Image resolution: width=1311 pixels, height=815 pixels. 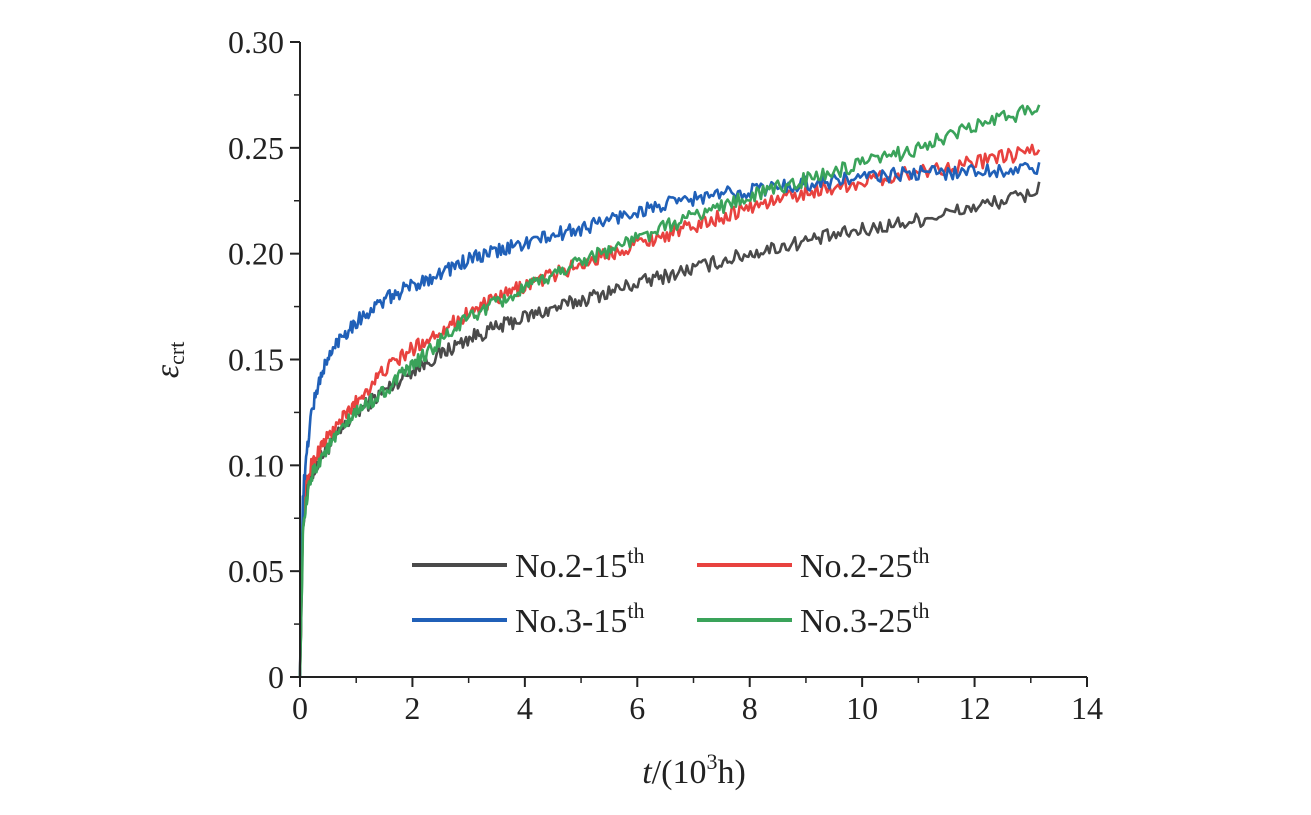 What do you see at coordinates (637, 708) in the screenshot?
I see `x-tick-label: 6` at bounding box center [637, 708].